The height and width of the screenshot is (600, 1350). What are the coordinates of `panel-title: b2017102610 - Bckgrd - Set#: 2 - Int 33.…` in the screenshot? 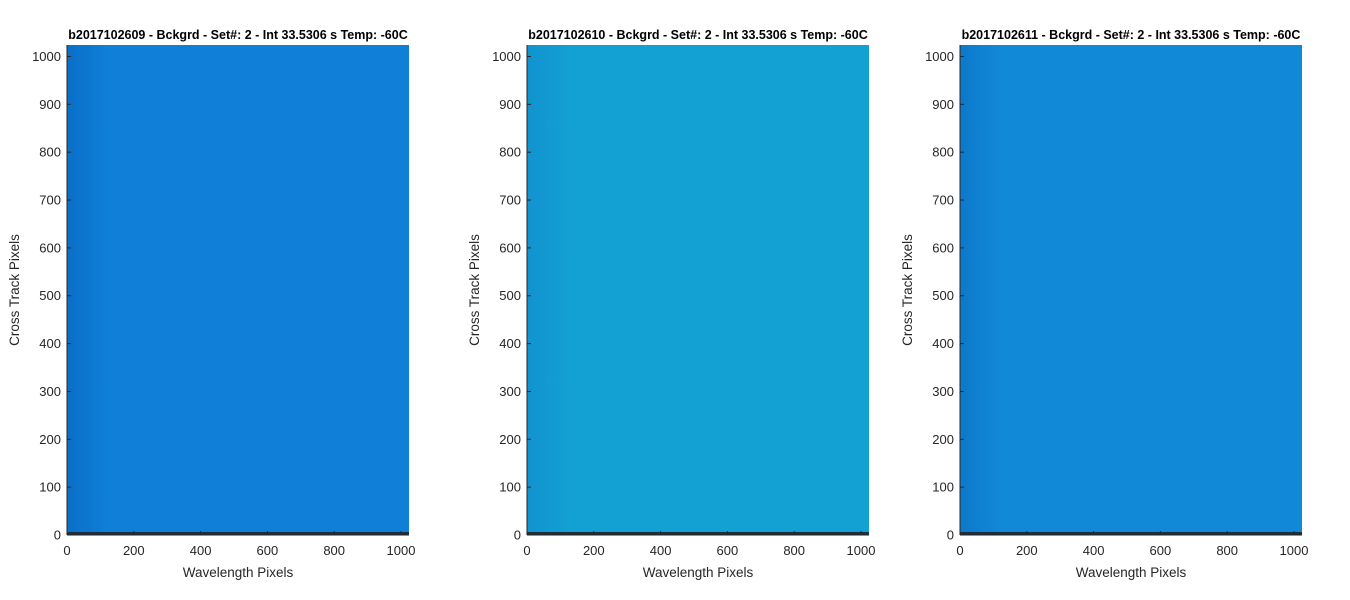 It's located at (698, 35).